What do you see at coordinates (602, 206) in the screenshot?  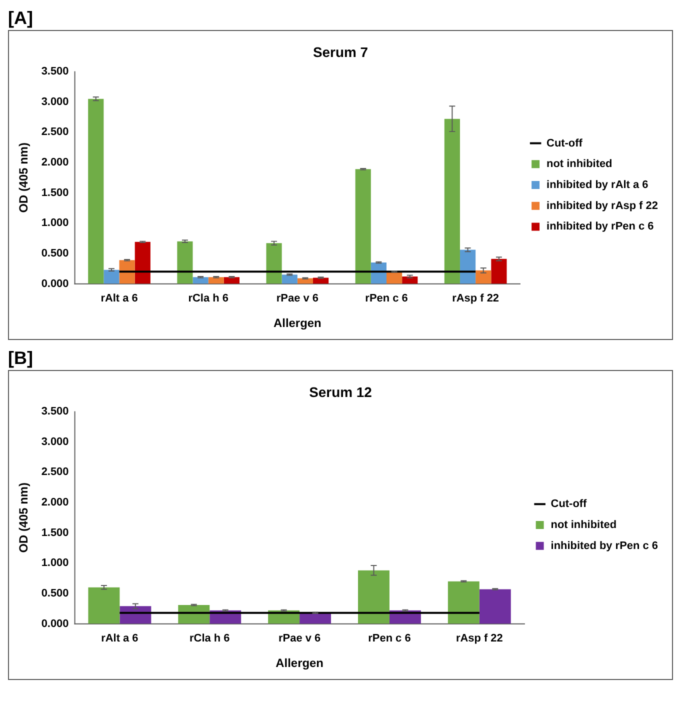 I see `legend-label: inhibited by rAsp f 22` at bounding box center [602, 206].